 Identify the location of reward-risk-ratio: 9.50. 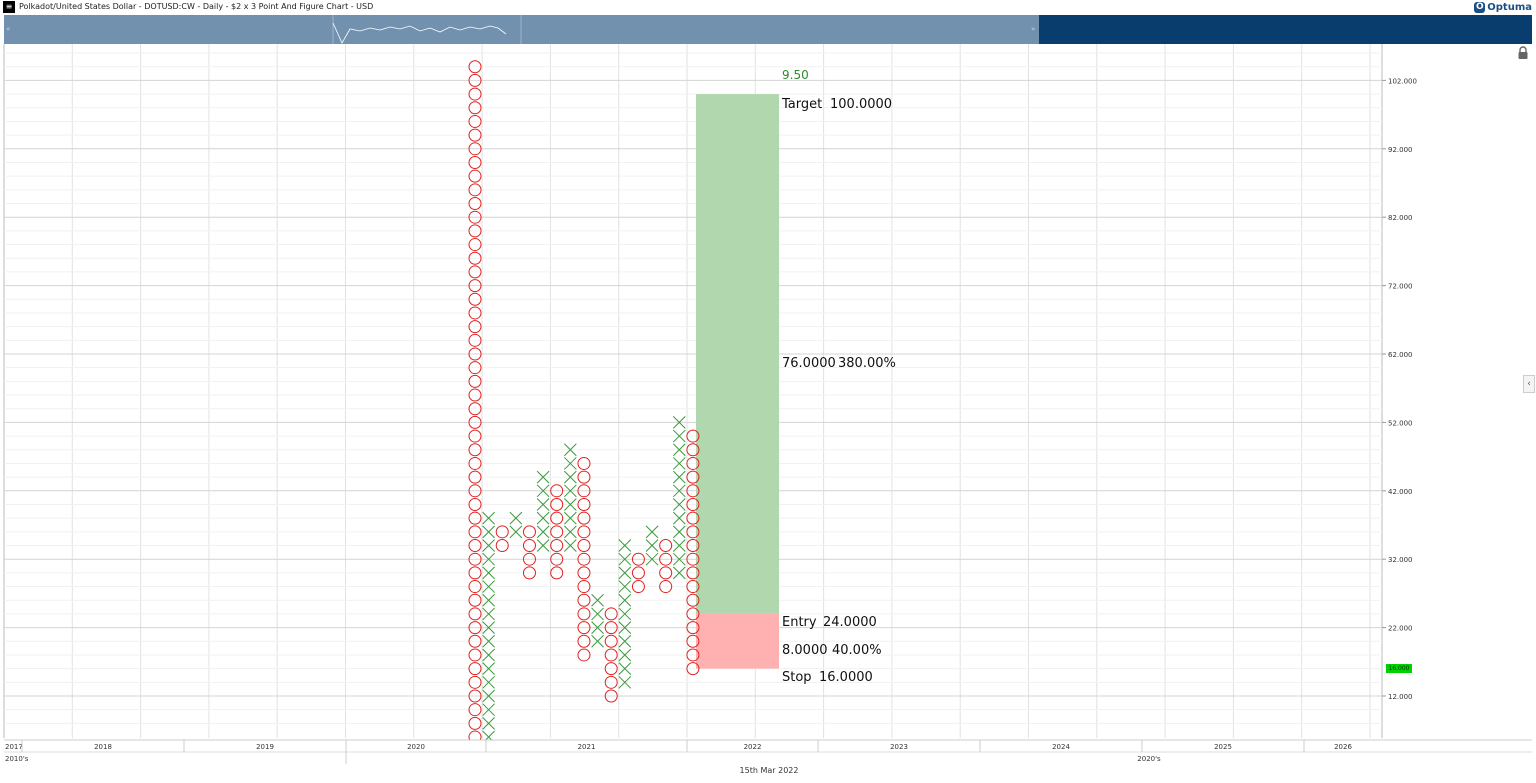
(795, 75).